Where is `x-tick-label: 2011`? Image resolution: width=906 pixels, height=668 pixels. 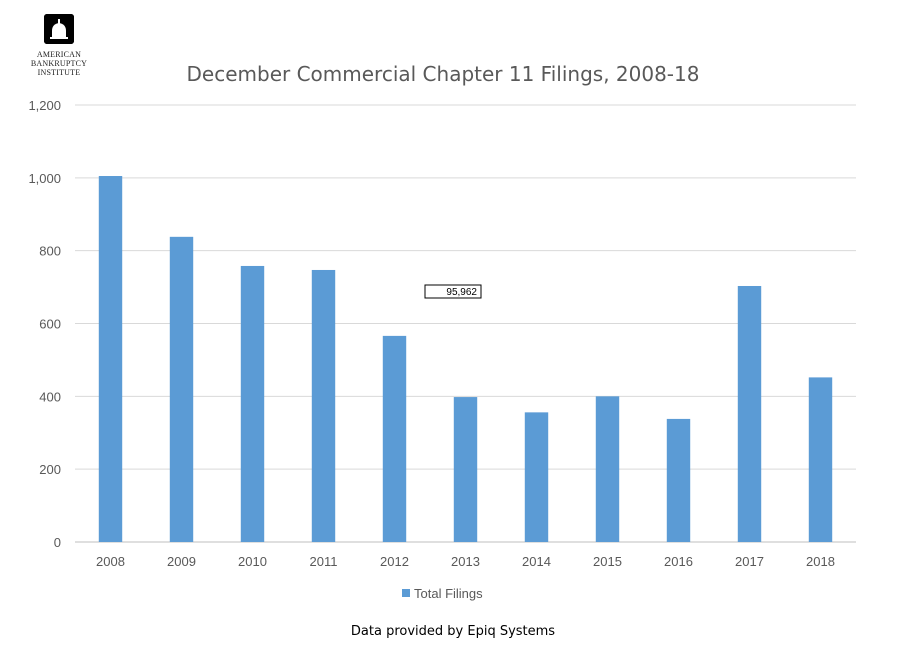 x-tick-label: 2011 is located at coordinates (324, 561).